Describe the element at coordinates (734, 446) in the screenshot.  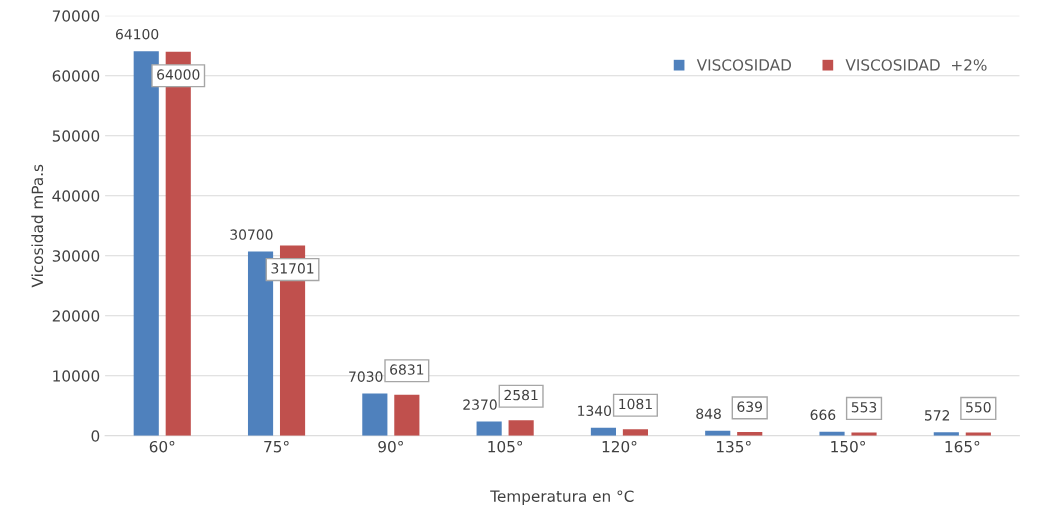
I see `x-tick-label: 135°` at that location.